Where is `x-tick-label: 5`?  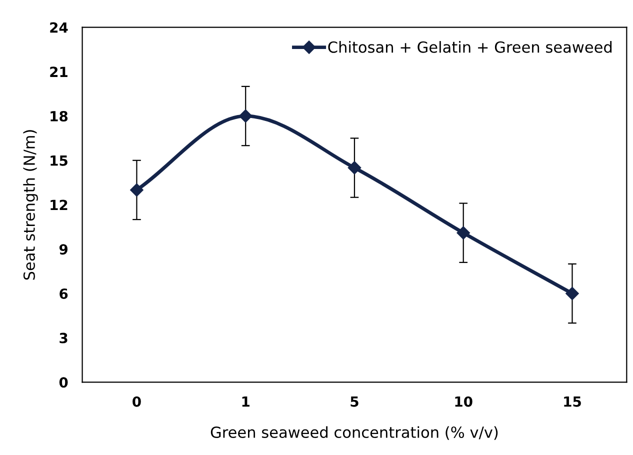 x-tick-label: 5 is located at coordinates (354, 401).